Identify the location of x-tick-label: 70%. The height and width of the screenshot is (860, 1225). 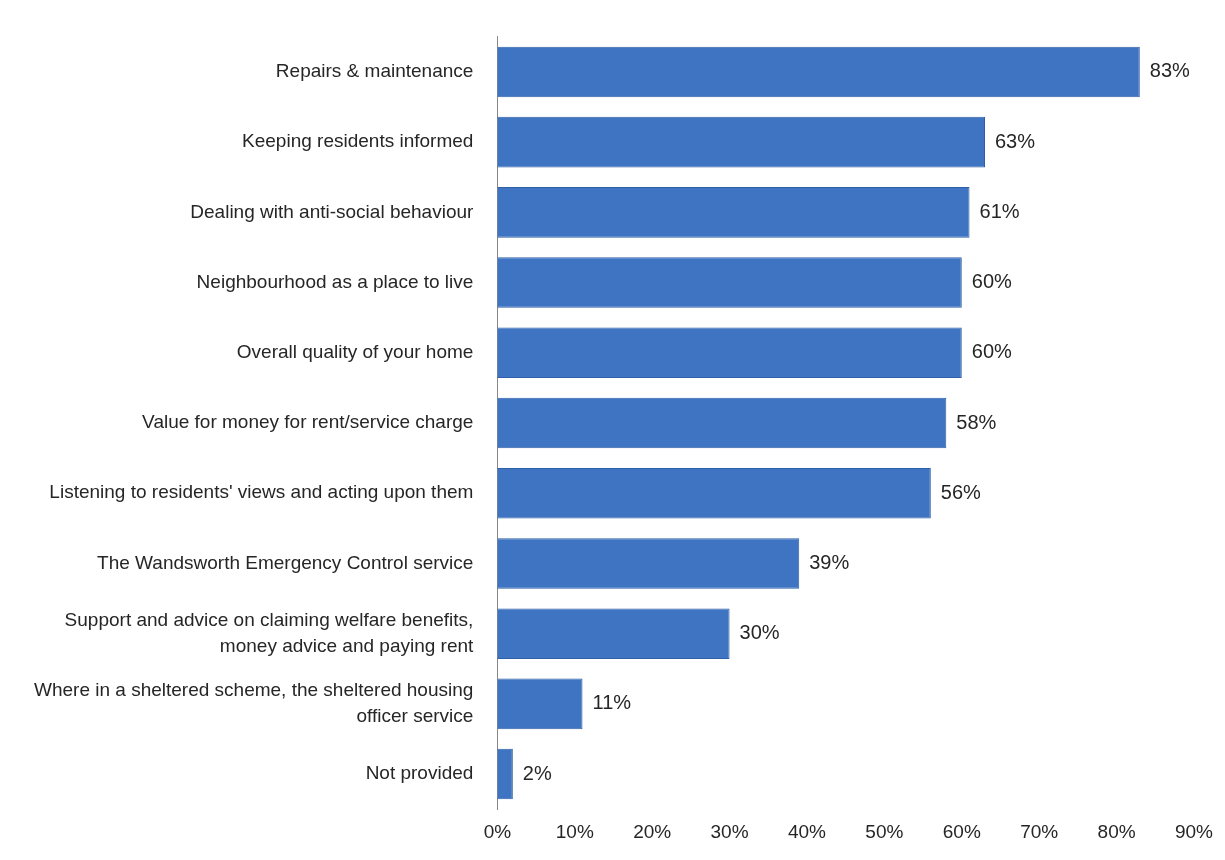
(1039, 831).